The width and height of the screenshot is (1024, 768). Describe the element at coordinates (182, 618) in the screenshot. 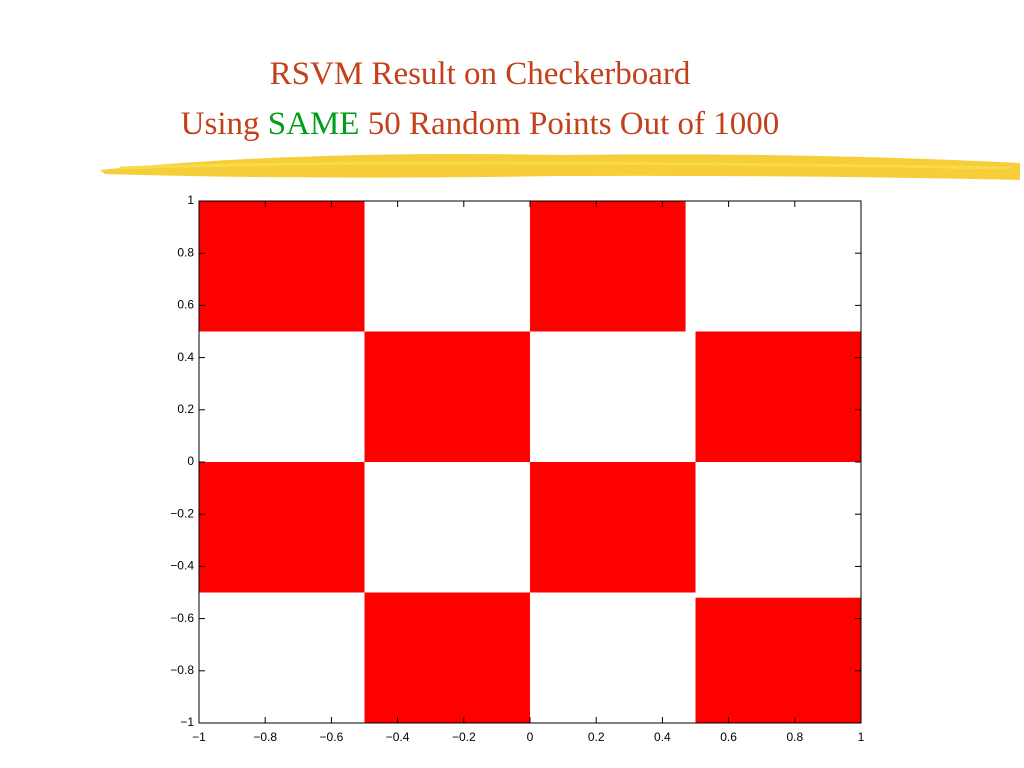

I see `y-tick-label: −0.6` at that location.